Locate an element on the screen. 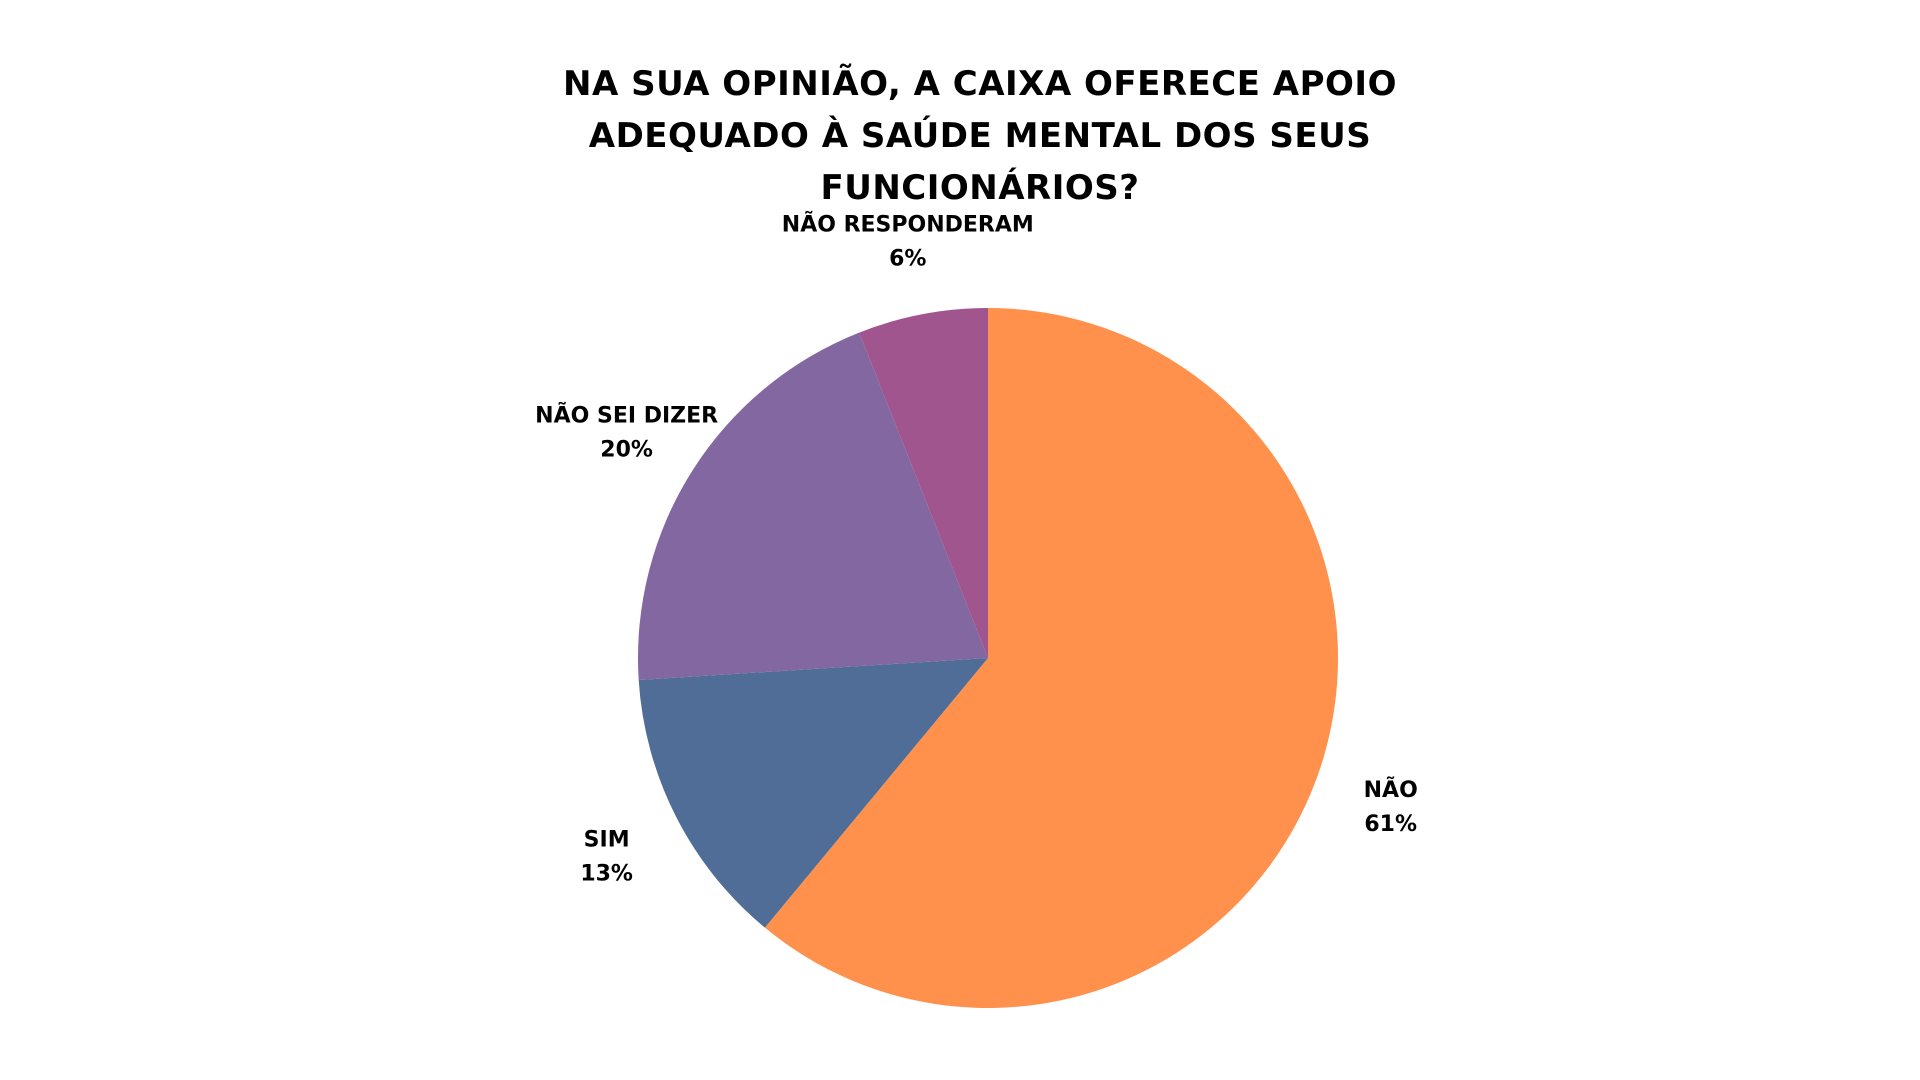 Image resolution: width=1920 pixels, height=1080 pixels. slice-percent-label: 20% is located at coordinates (626, 450).